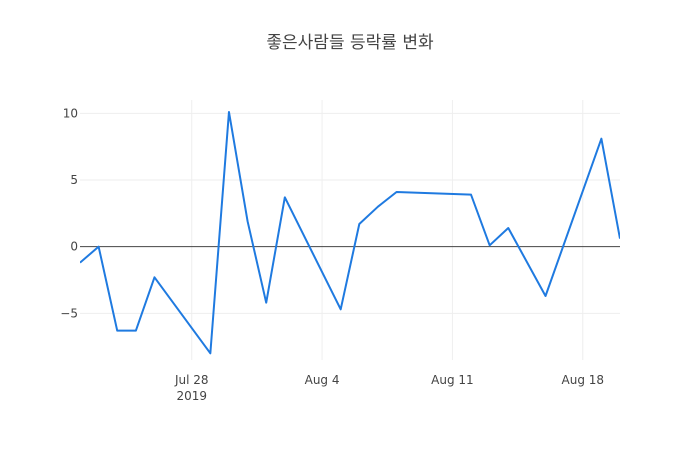  Describe the element at coordinates (74, 247) in the screenshot. I see `y-tick-label: 0` at that location.